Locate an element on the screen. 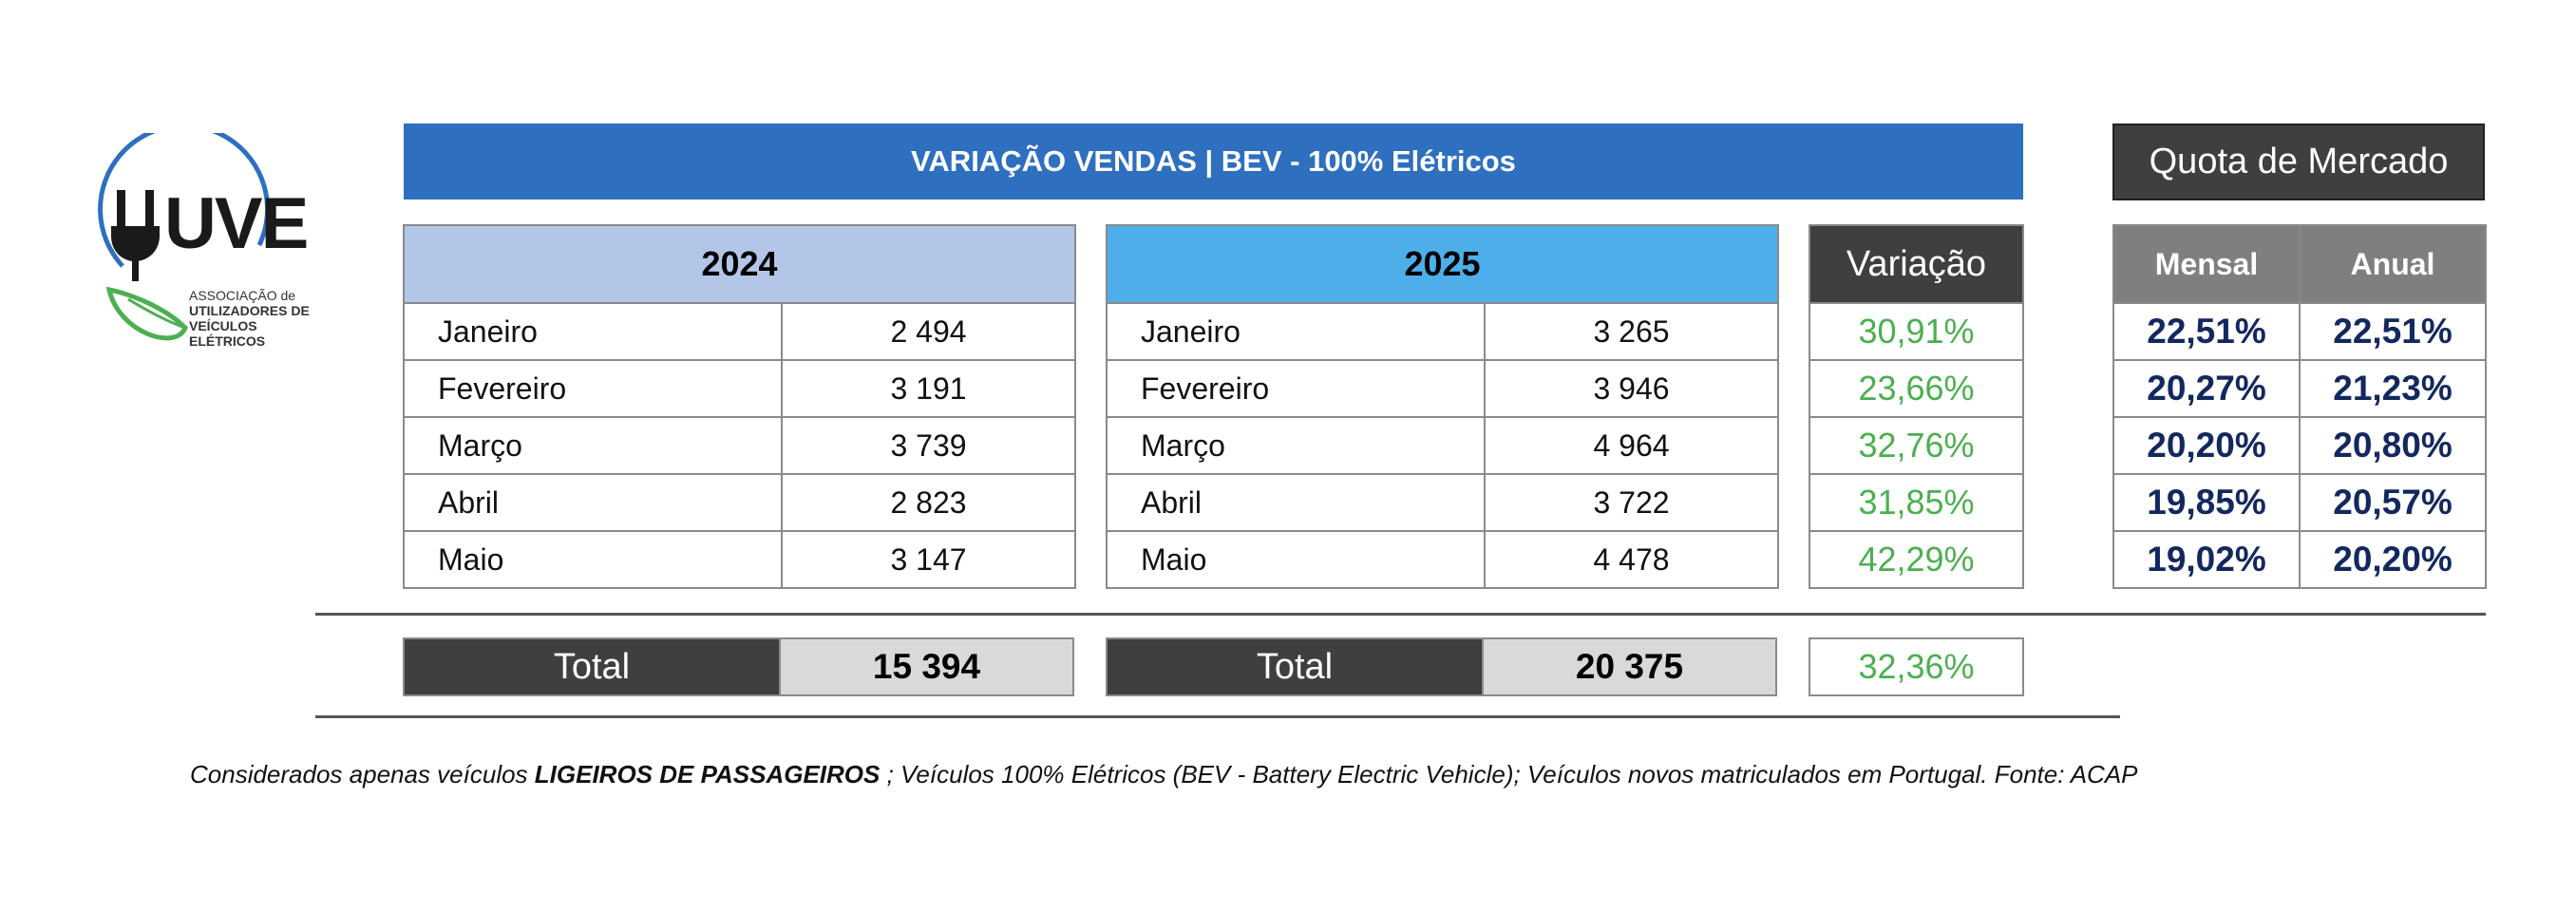 The height and width of the screenshot is (912, 2576). value-cell: 3 191 is located at coordinates (928, 388).